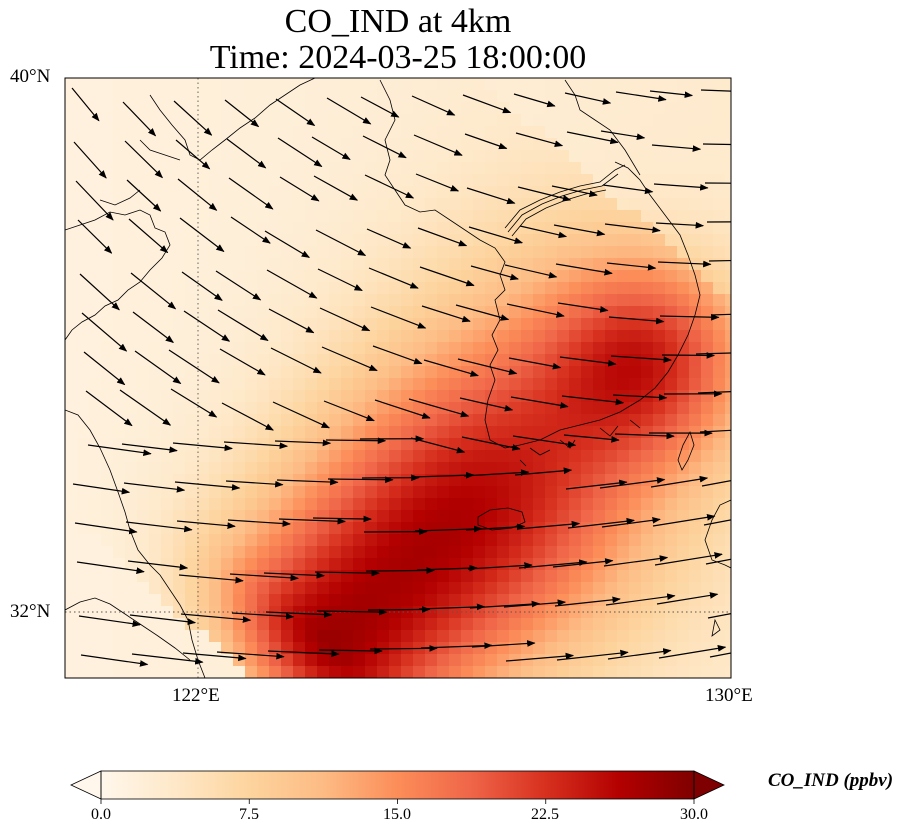  I want to click on colorbar-tick-label: 22.5, so click(545, 814).